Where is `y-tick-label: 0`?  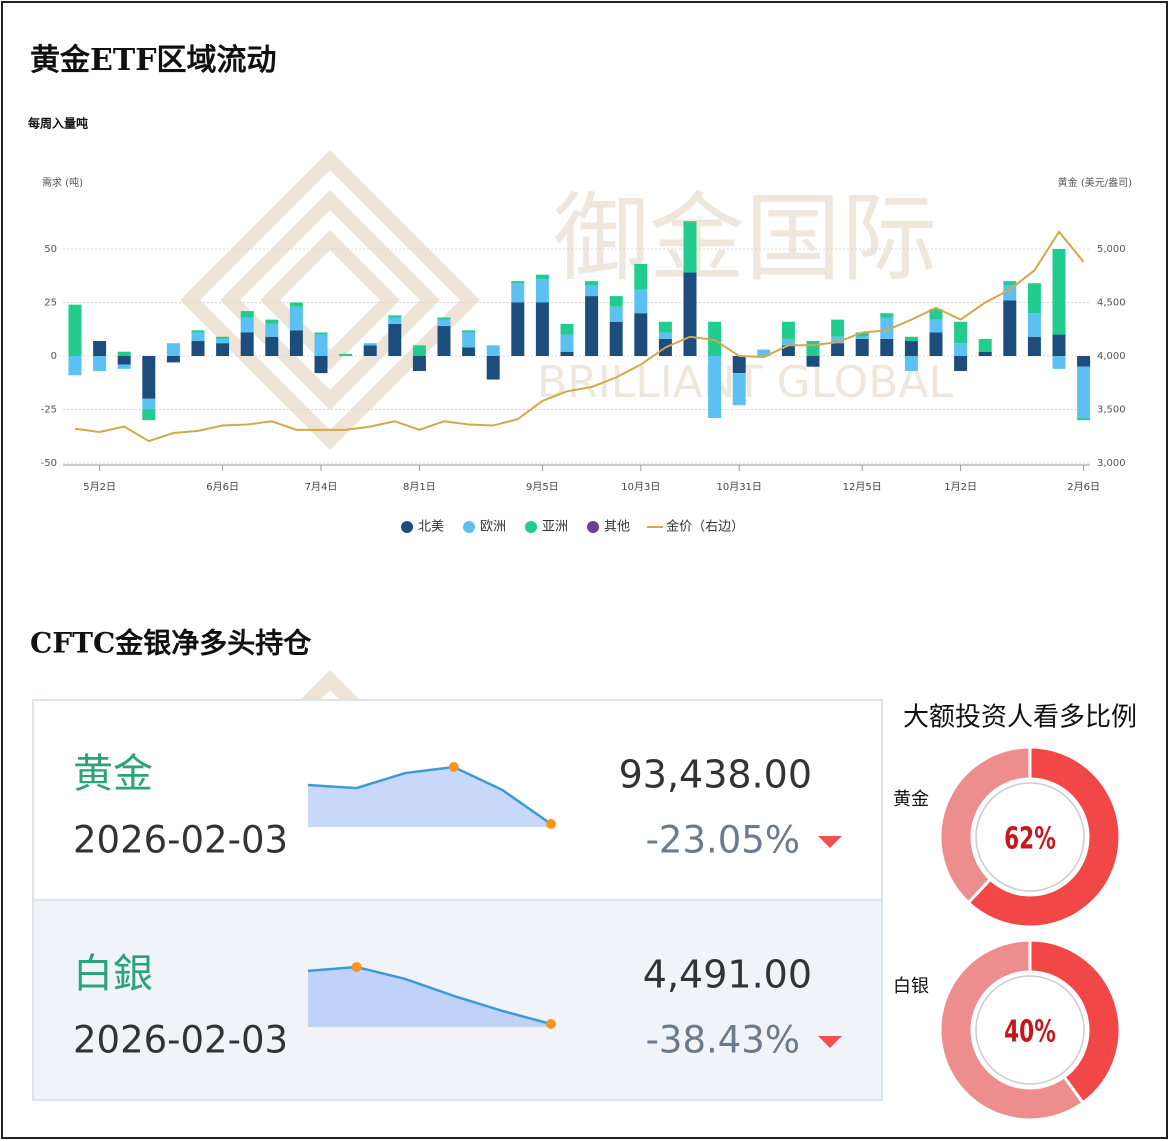 y-tick-label: 0 is located at coordinates (54, 356).